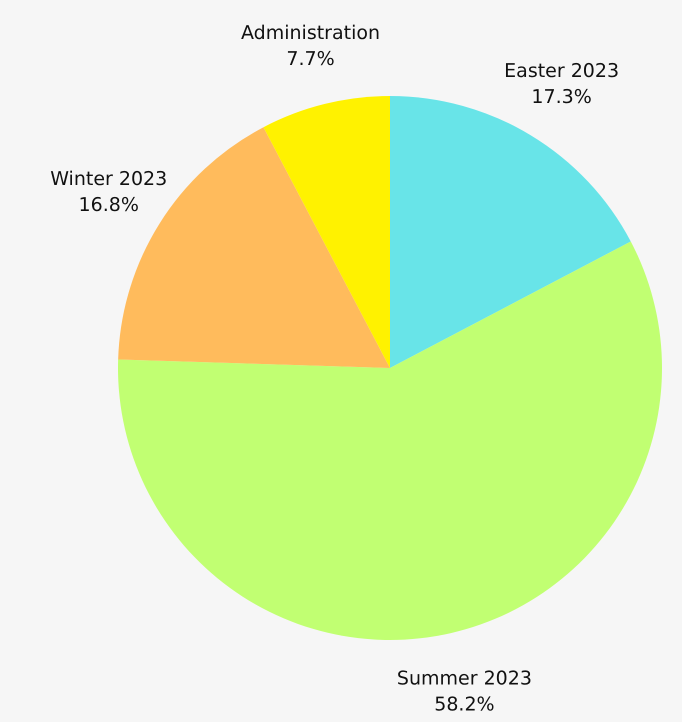 This screenshot has height=722, width=682. What do you see at coordinates (310, 33) in the screenshot?
I see `slice-label: Administration` at bounding box center [310, 33].